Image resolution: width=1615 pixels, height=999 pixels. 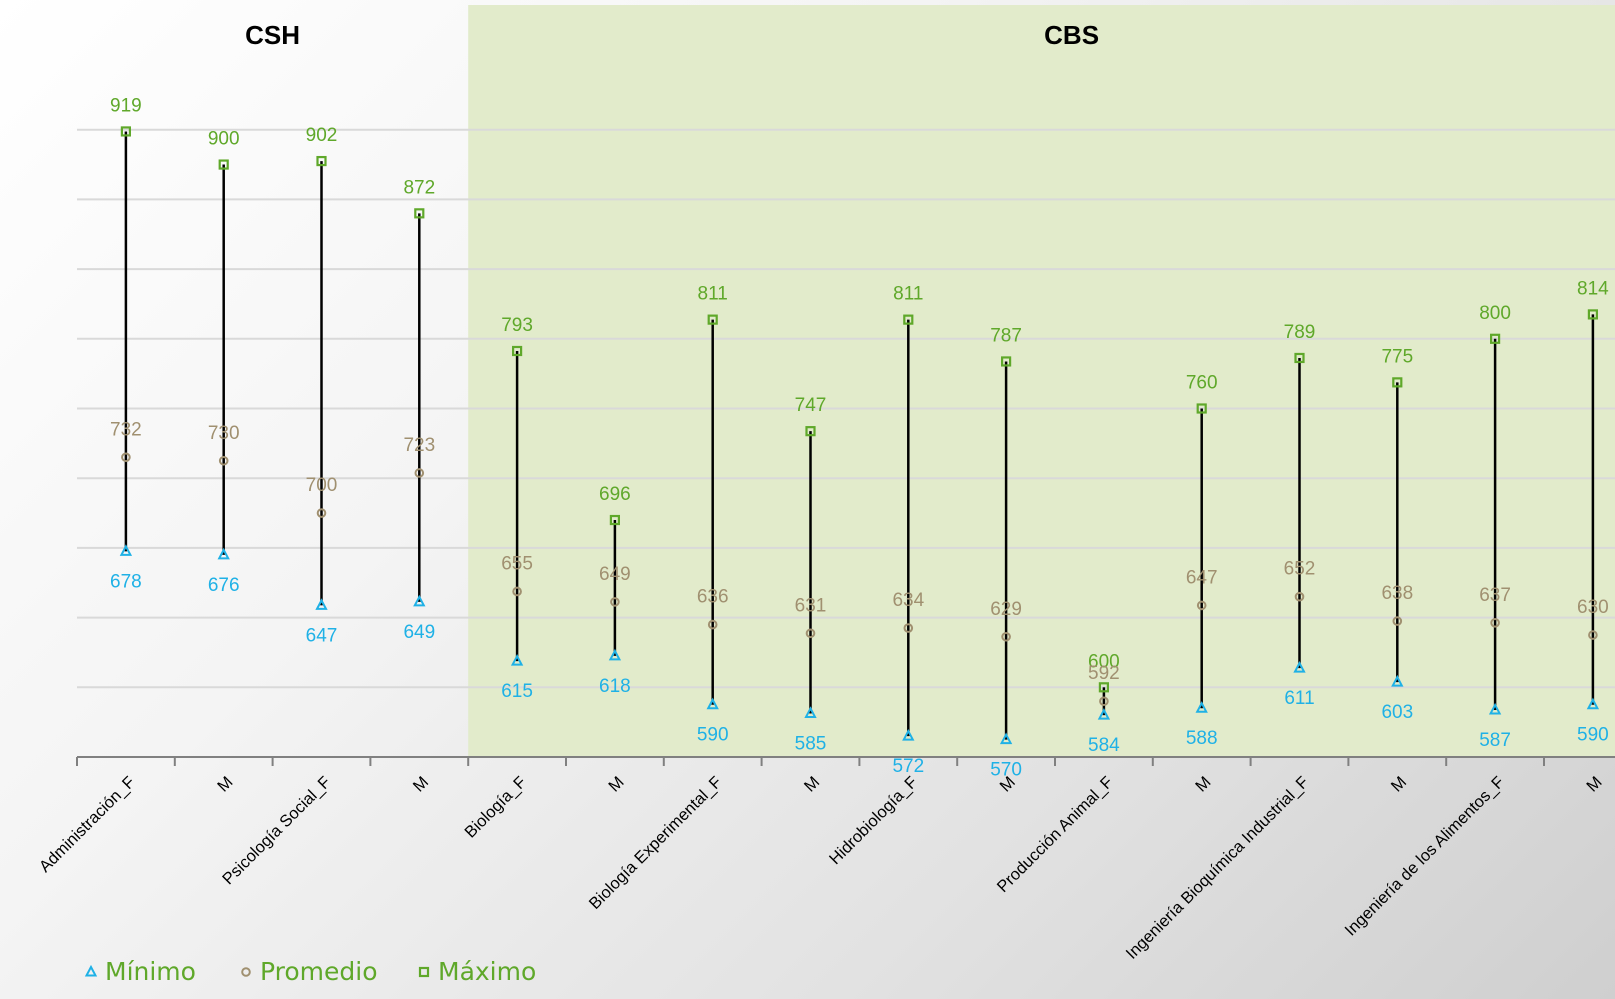 I want to click on legend-marker-min, so click(x=91, y=970).